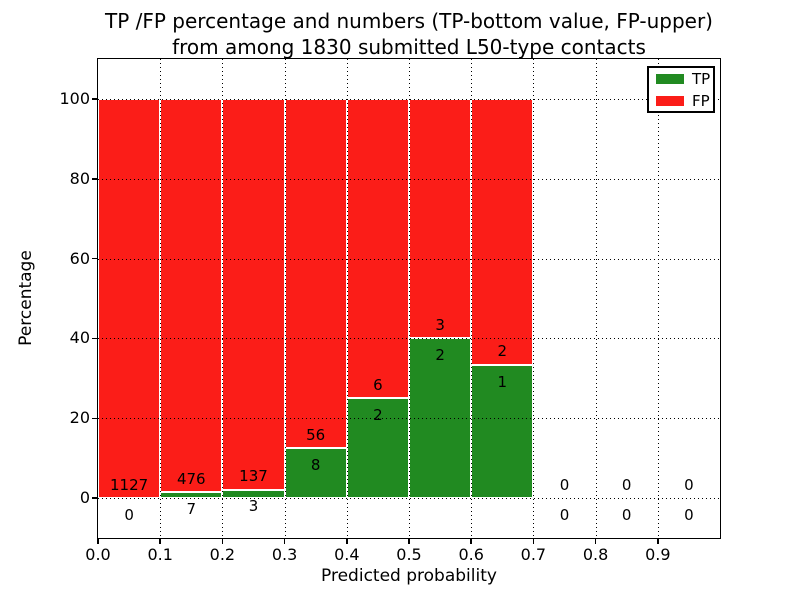 Image resolution: width=800 pixels, height=600 pixels. What do you see at coordinates (79, 338) in the screenshot?
I see `y-tick-label: 40` at bounding box center [79, 338].